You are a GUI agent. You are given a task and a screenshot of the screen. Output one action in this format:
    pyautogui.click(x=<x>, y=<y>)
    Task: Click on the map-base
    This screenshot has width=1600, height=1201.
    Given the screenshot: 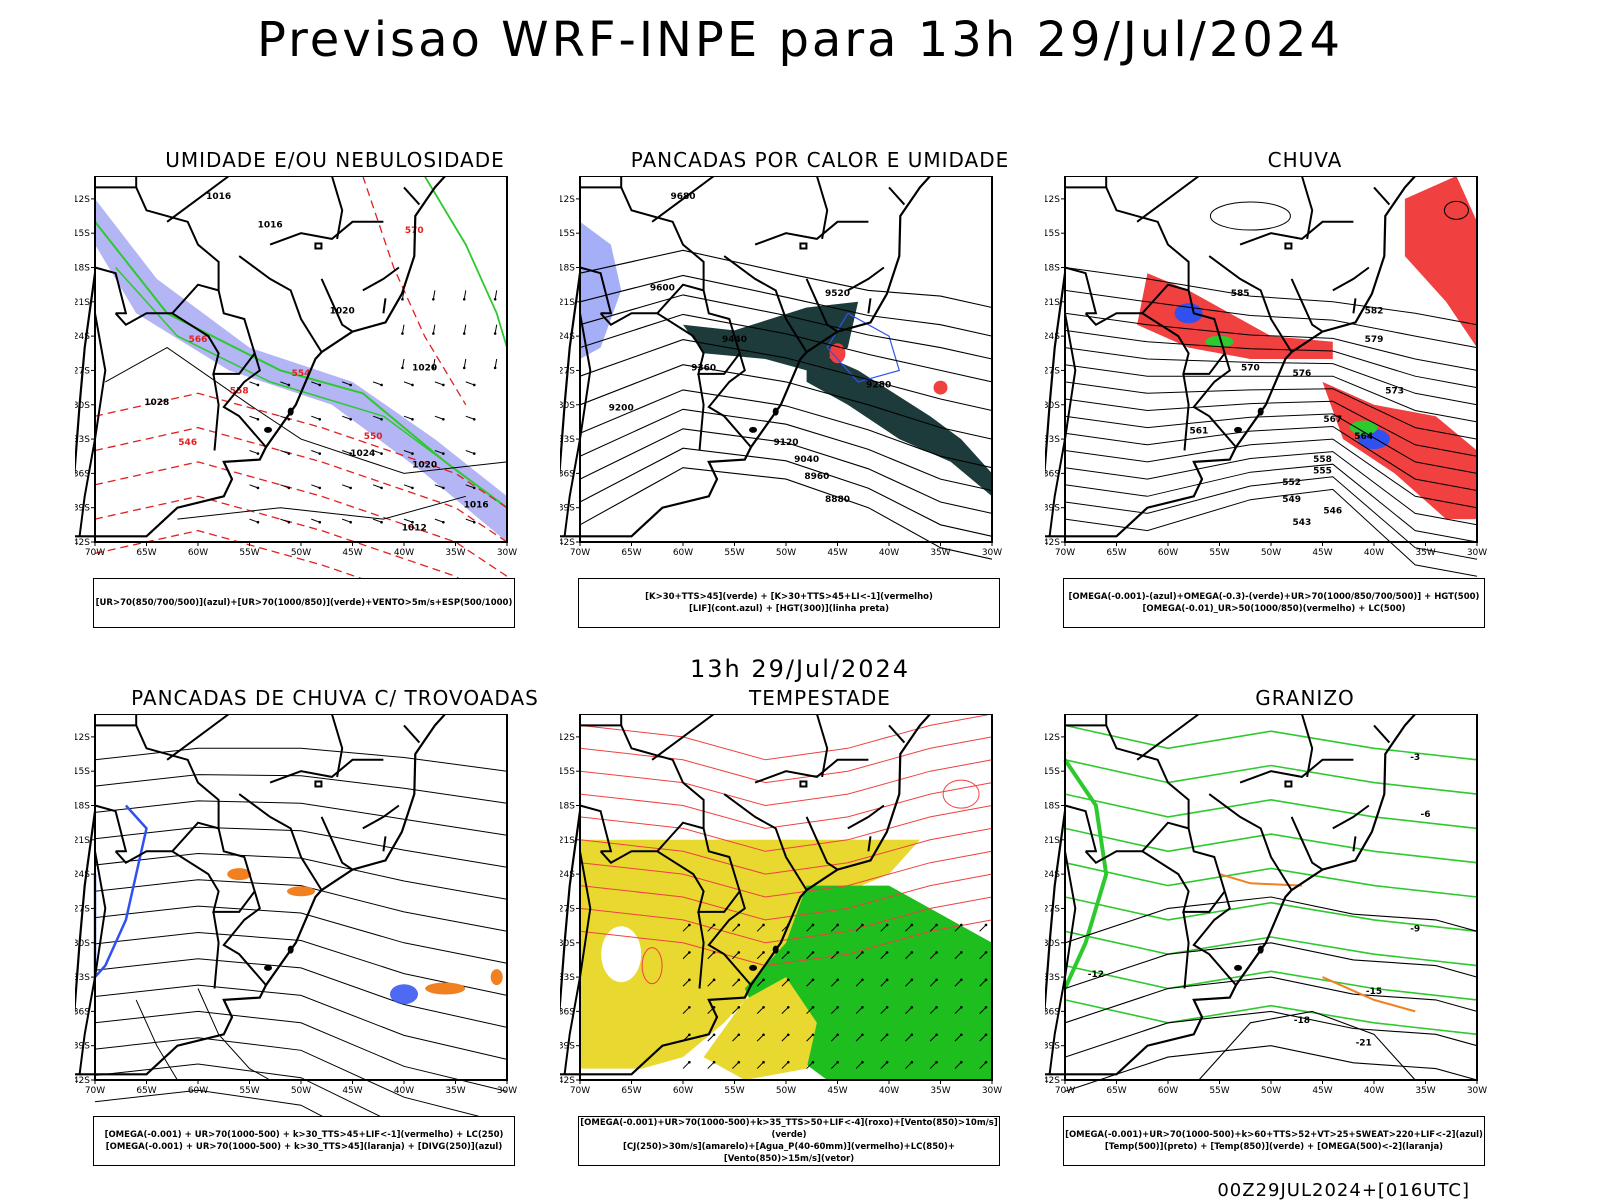 What is the action you would take?
    pyautogui.click(x=1231, y=357)
    